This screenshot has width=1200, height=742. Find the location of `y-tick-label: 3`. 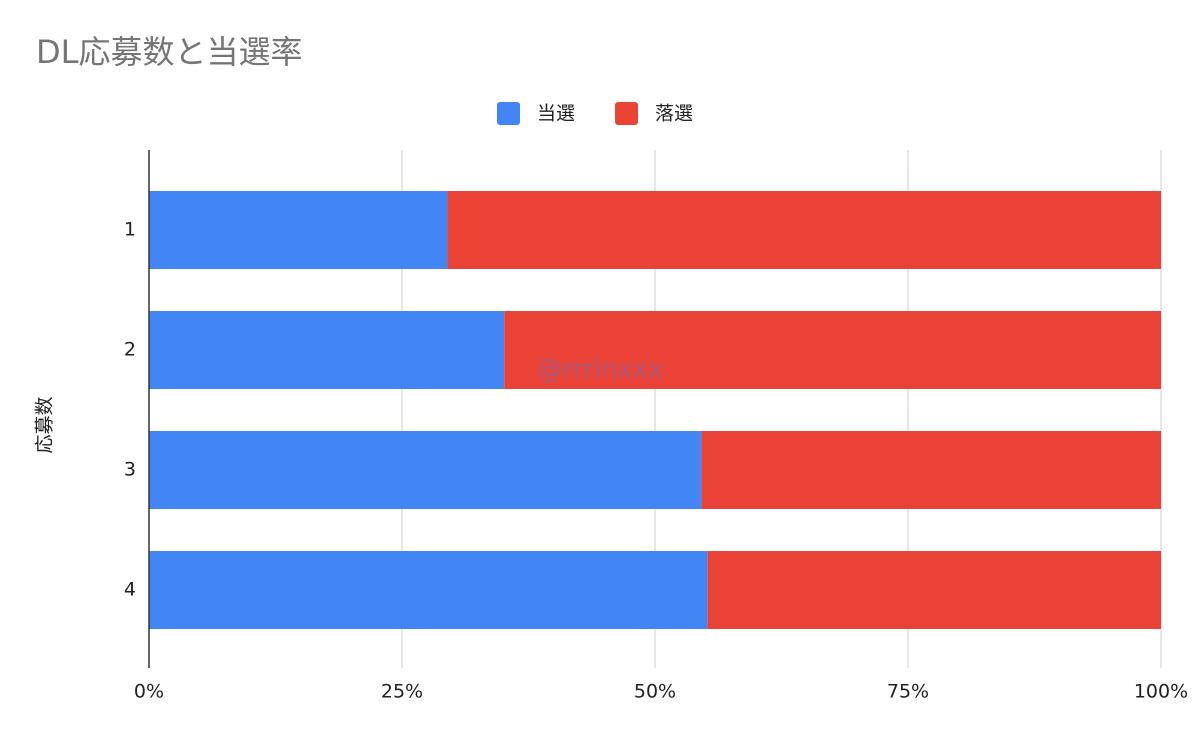

y-tick-label: 3 is located at coordinates (130, 470).